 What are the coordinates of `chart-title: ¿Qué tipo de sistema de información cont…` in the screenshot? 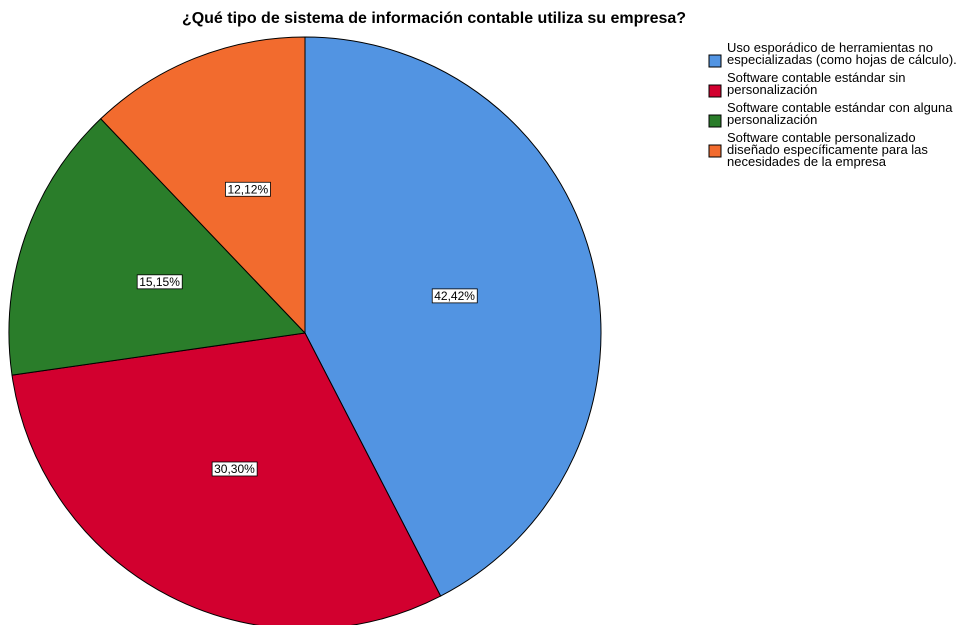 It's located at (434, 18).